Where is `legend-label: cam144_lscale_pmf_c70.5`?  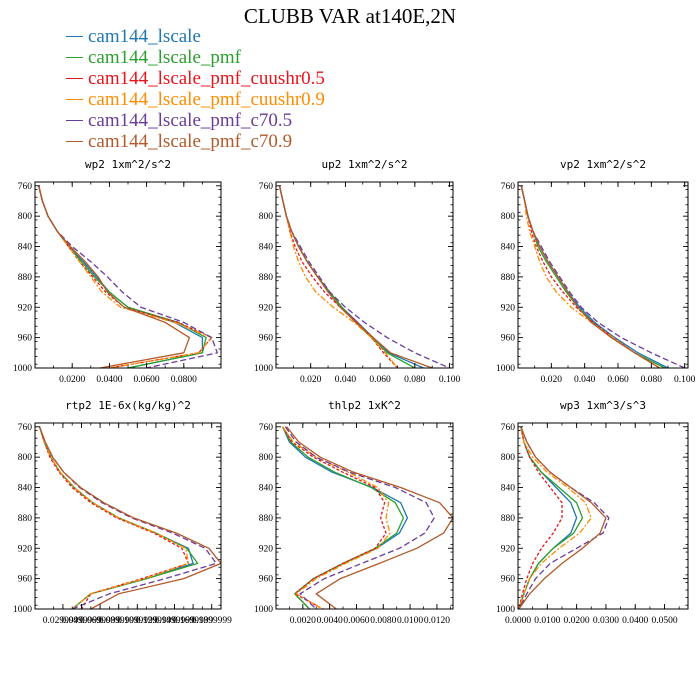 legend-label: cam144_lscale_pmf_c70.5 is located at coordinates (190, 120).